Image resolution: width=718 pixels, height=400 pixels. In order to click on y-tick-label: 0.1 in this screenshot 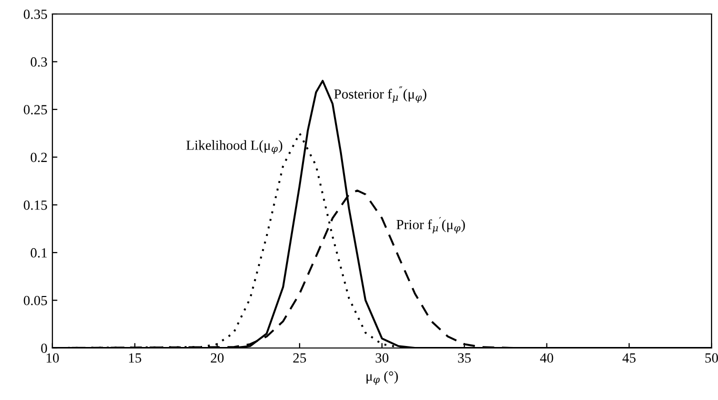, I will do `click(38, 253)`.